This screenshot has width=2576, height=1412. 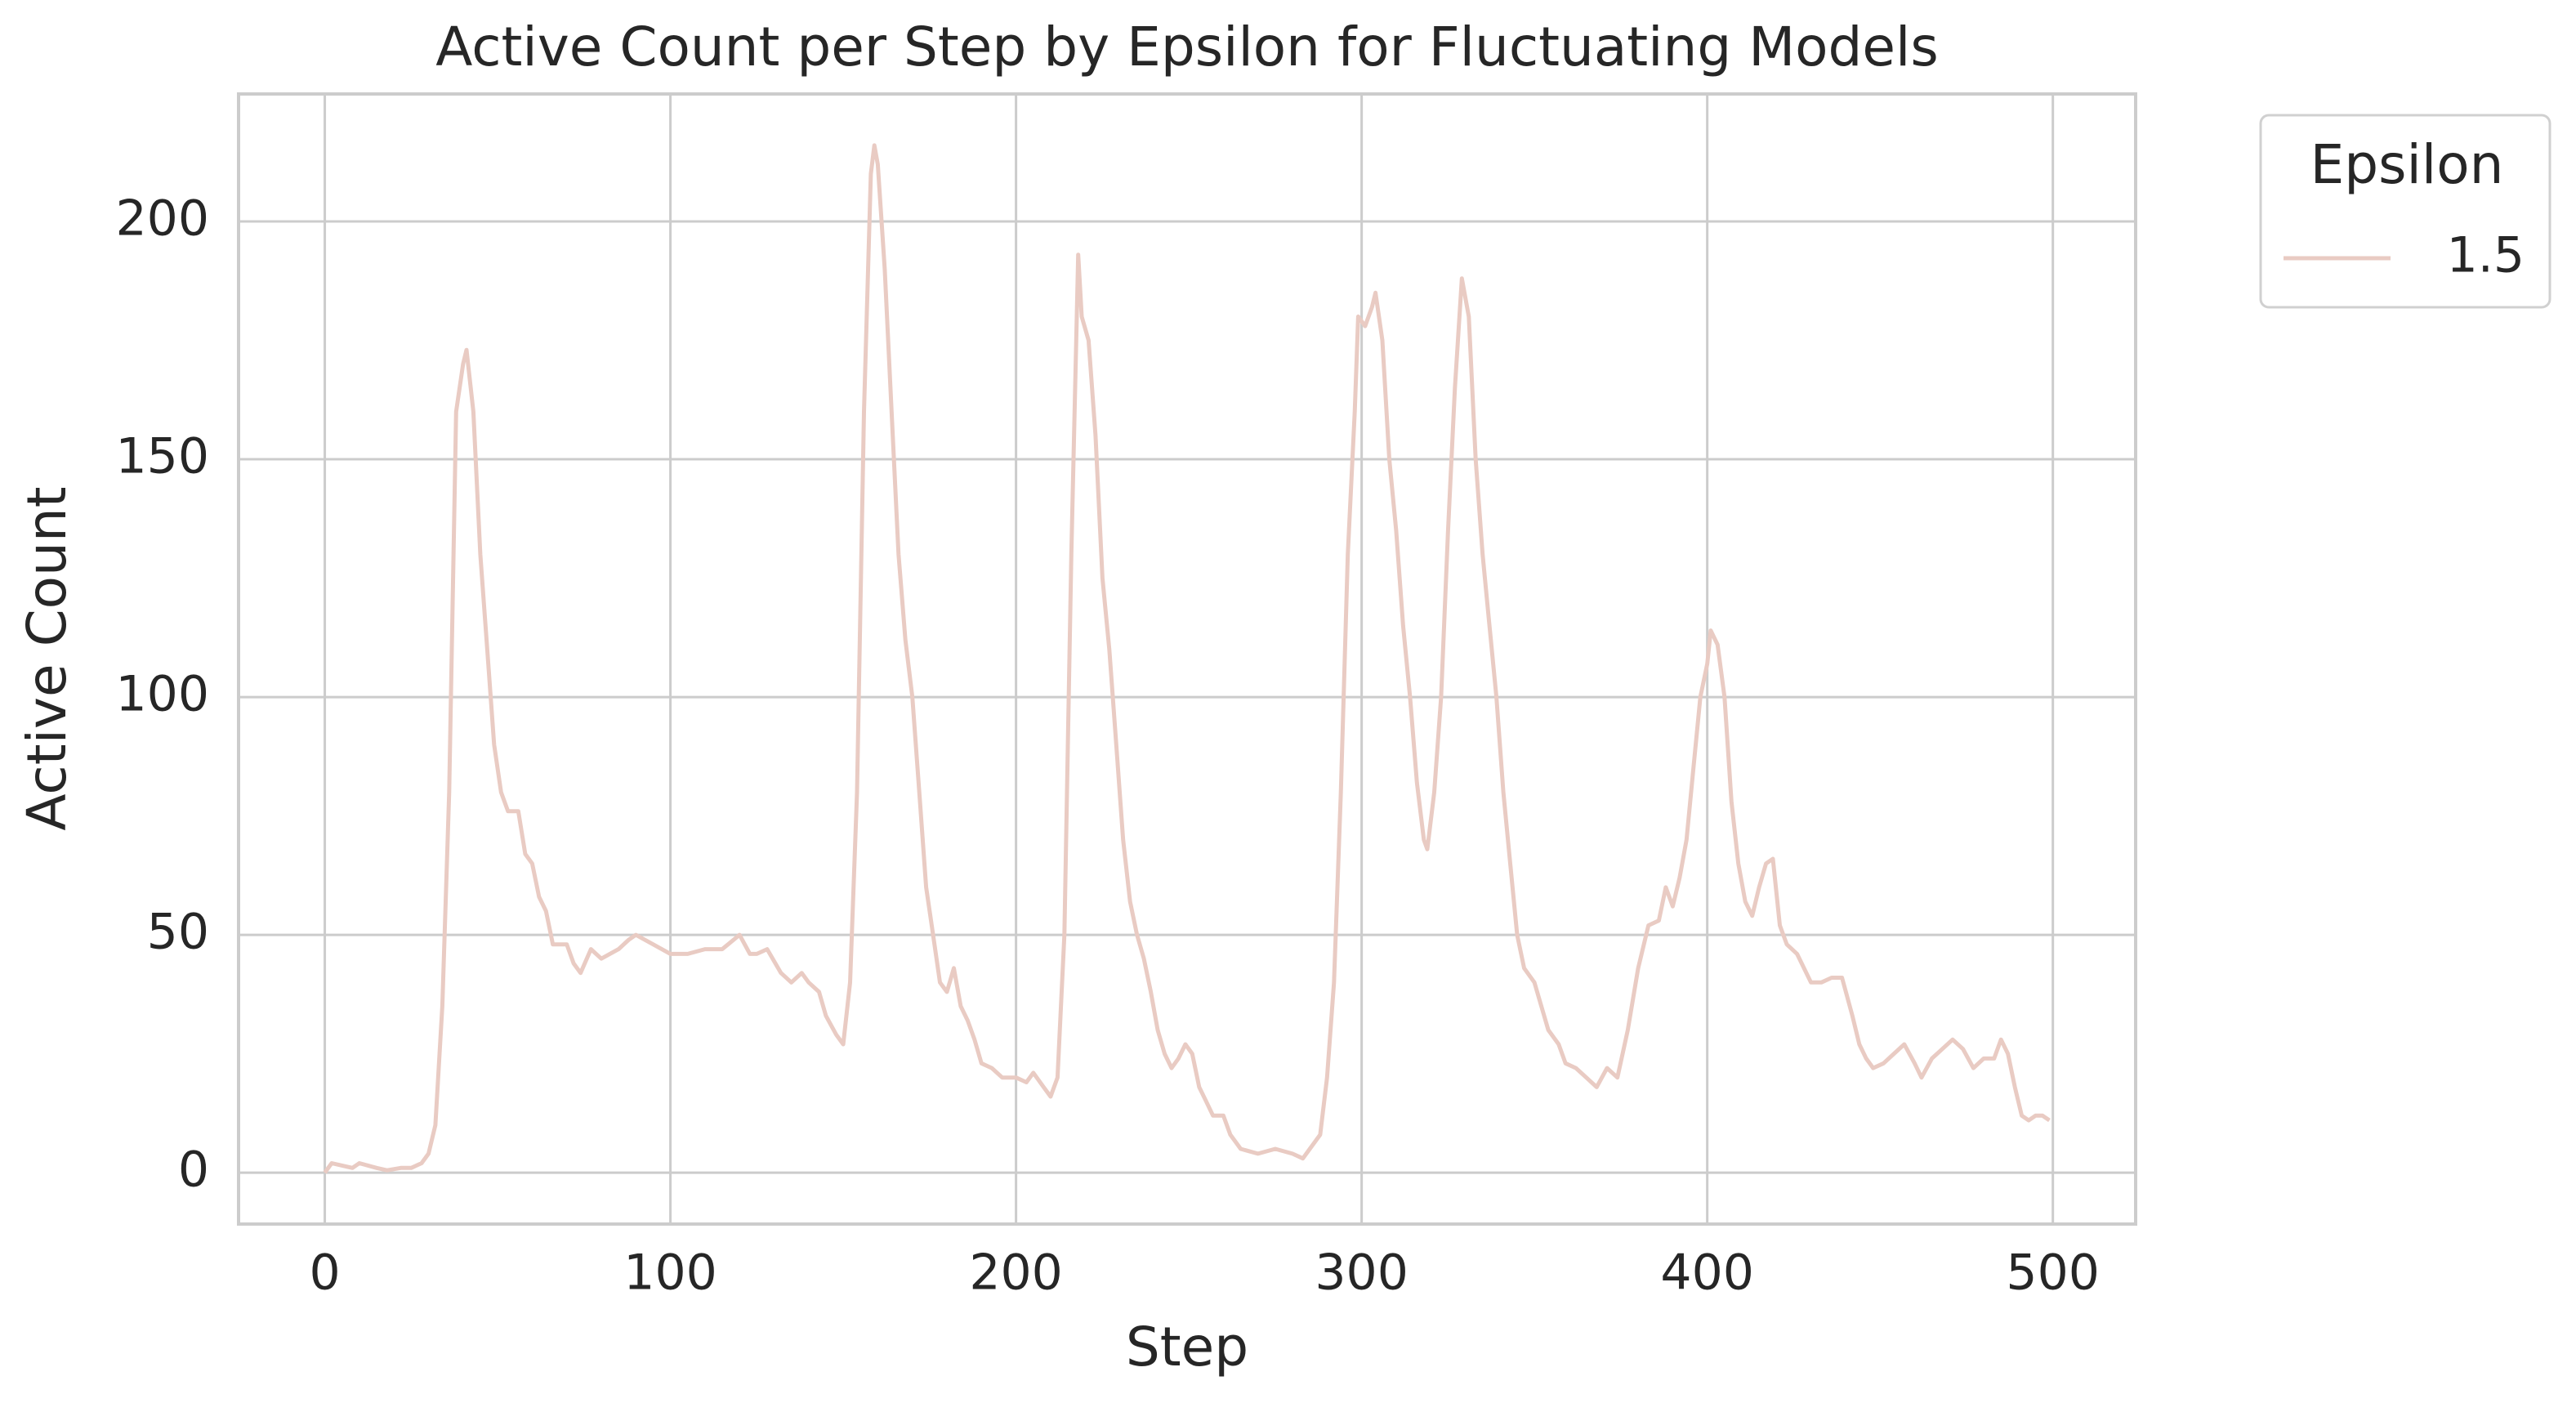 What do you see at coordinates (1707, 1273) in the screenshot?
I see `x-tick-label: 400` at bounding box center [1707, 1273].